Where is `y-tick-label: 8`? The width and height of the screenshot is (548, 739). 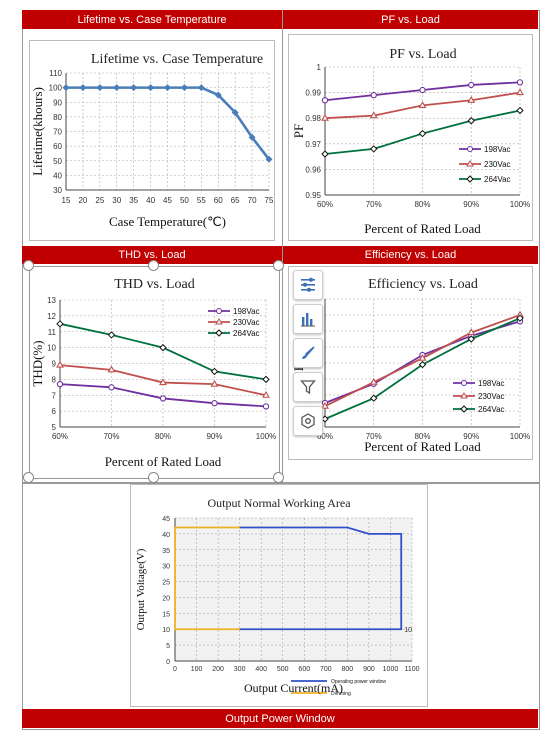 y-tick-label: 8 is located at coordinates (54, 379).